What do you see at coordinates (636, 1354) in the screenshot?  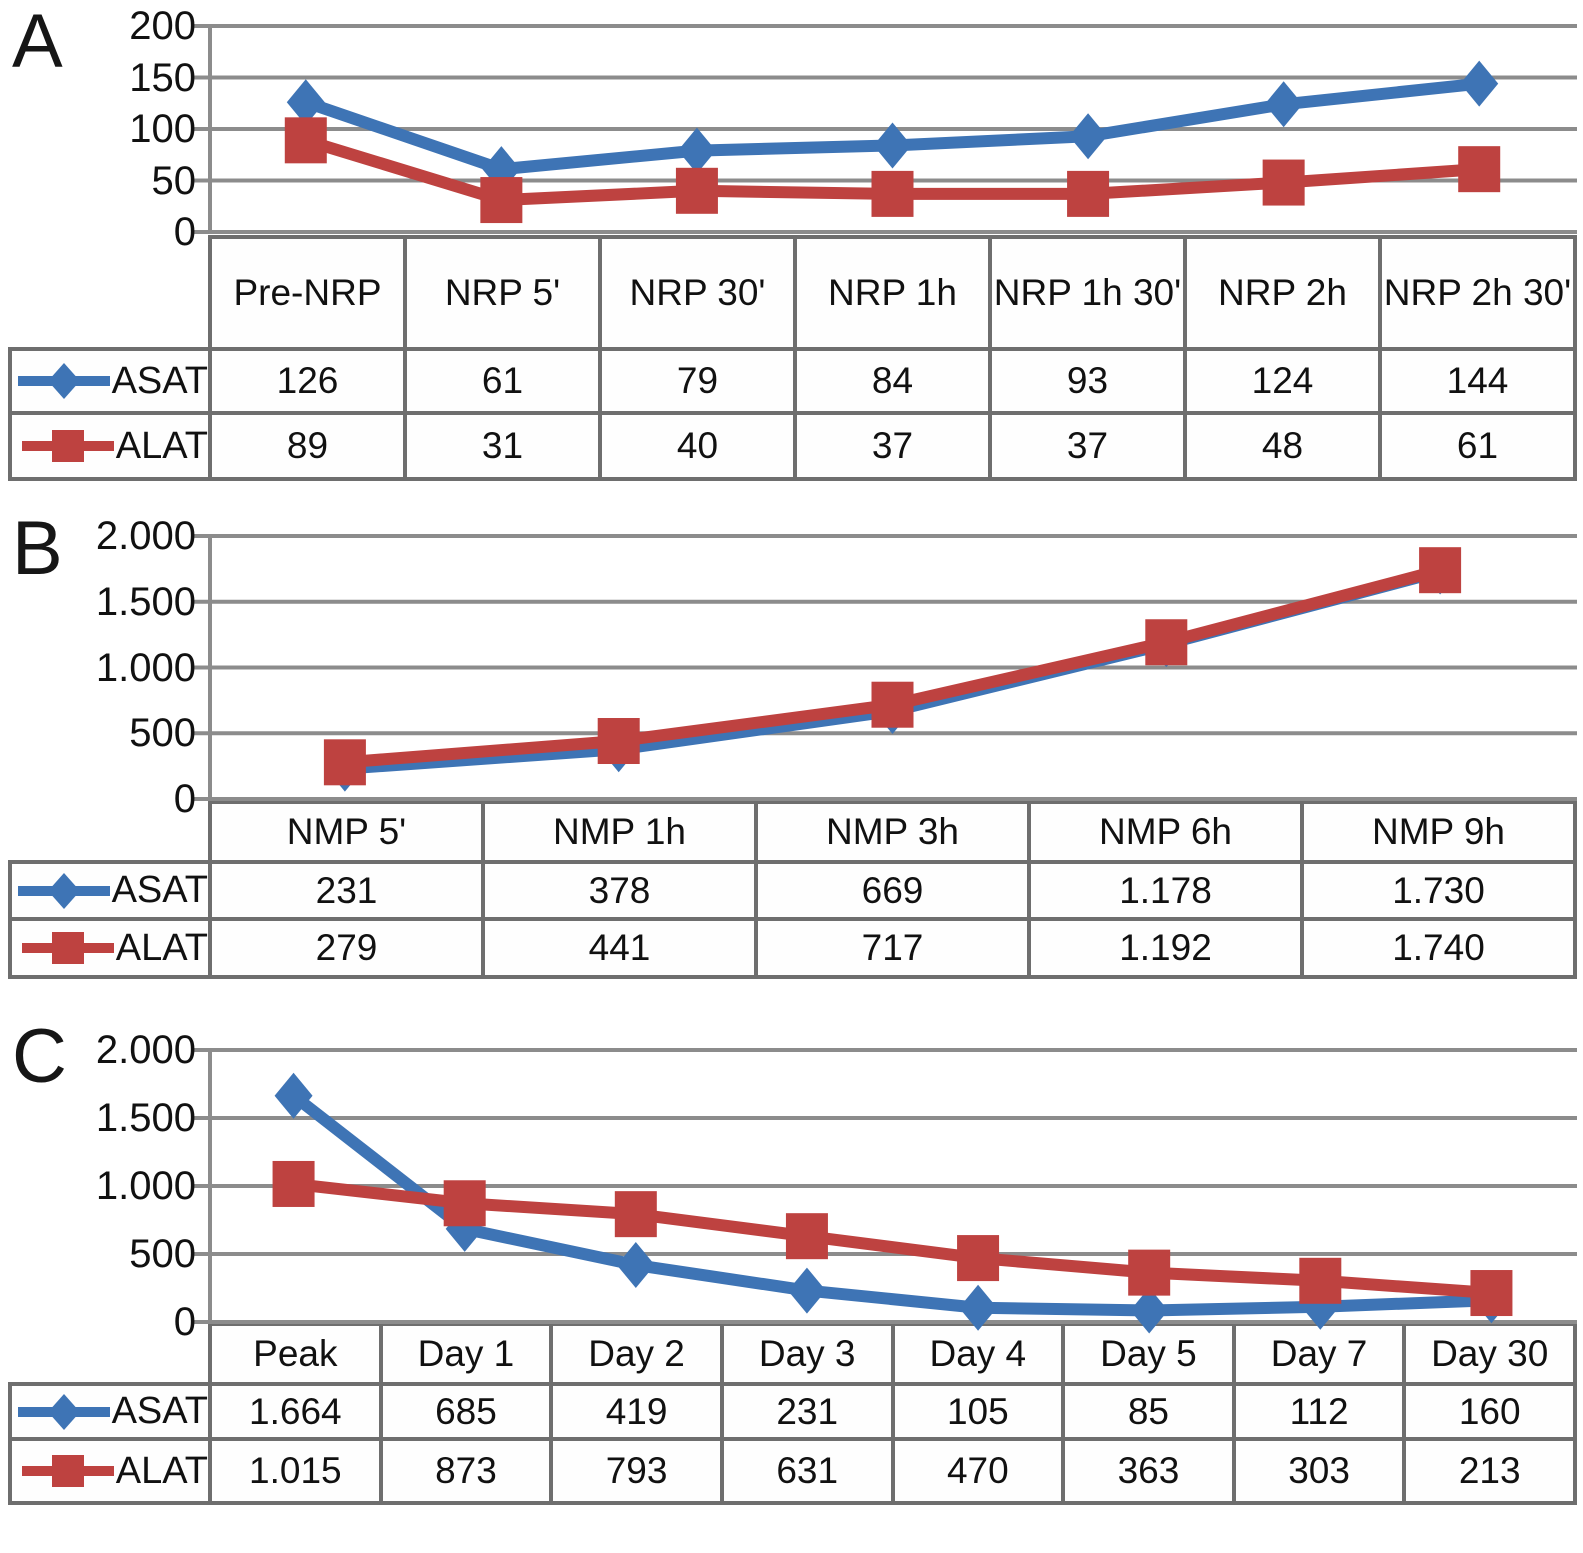 I see `category-header: Day 2` at bounding box center [636, 1354].